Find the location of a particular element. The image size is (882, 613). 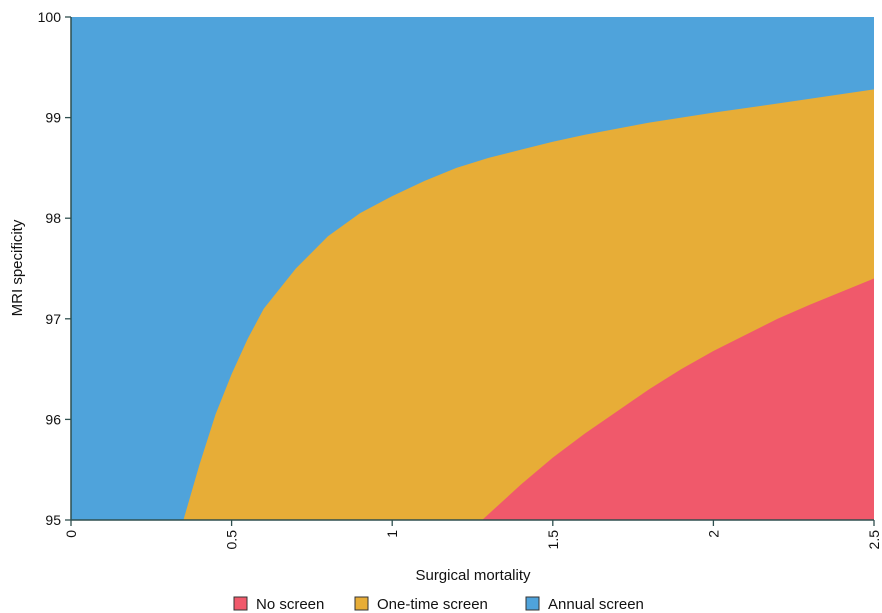

y-axis-title: MRI specificity is located at coordinates (17, 267).